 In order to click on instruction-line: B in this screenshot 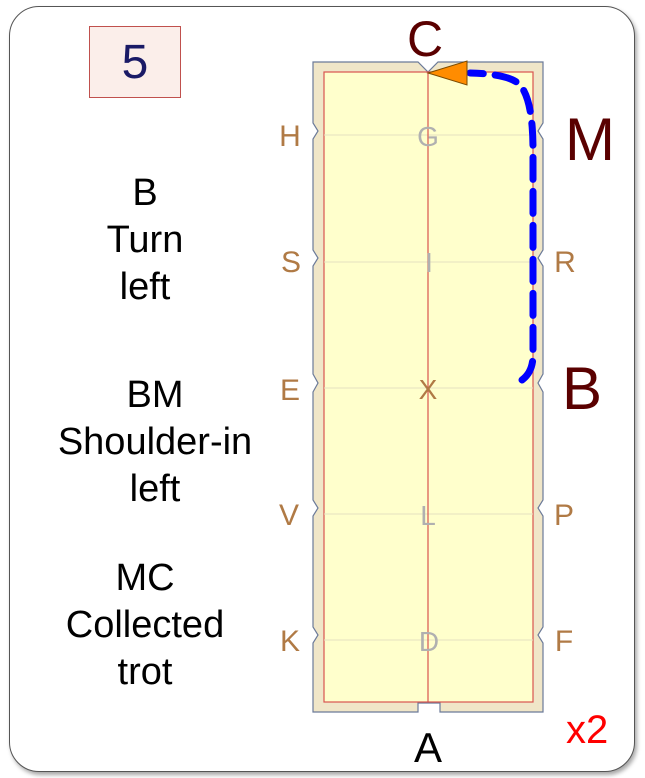, I will do `click(145, 193)`.